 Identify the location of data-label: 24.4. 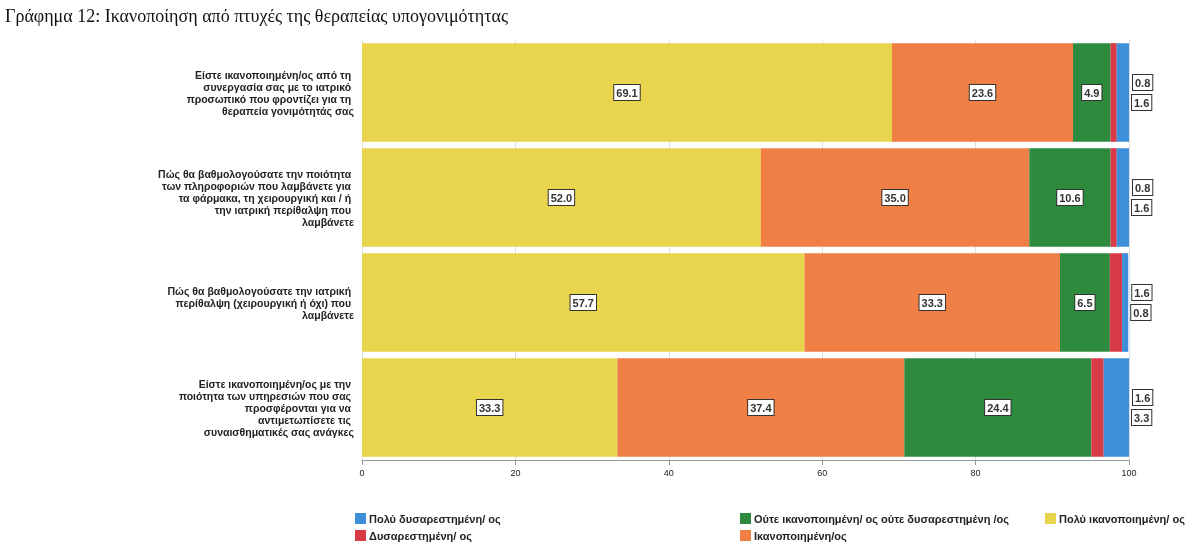
(998, 407).